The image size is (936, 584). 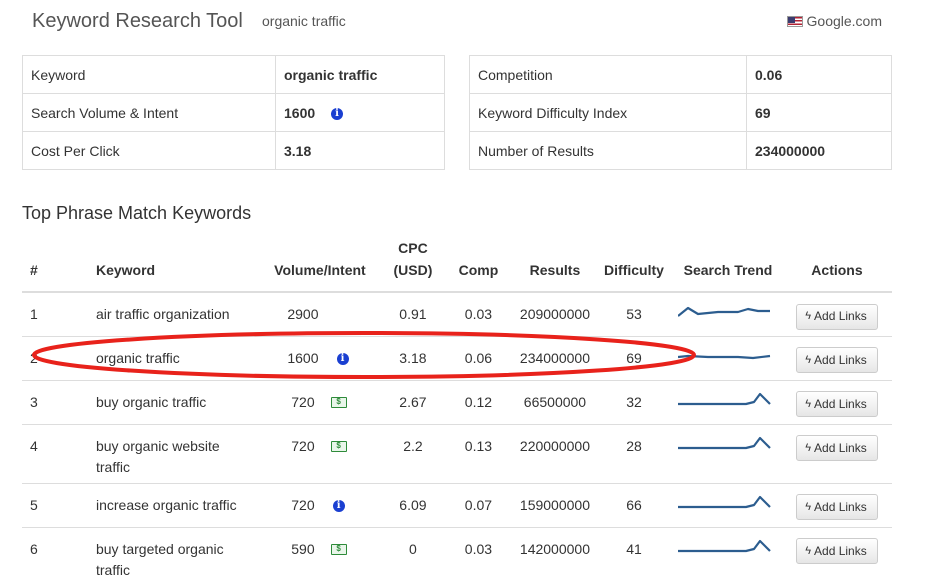 What do you see at coordinates (633, 505) in the screenshot?
I see `row-difficulty: 66` at bounding box center [633, 505].